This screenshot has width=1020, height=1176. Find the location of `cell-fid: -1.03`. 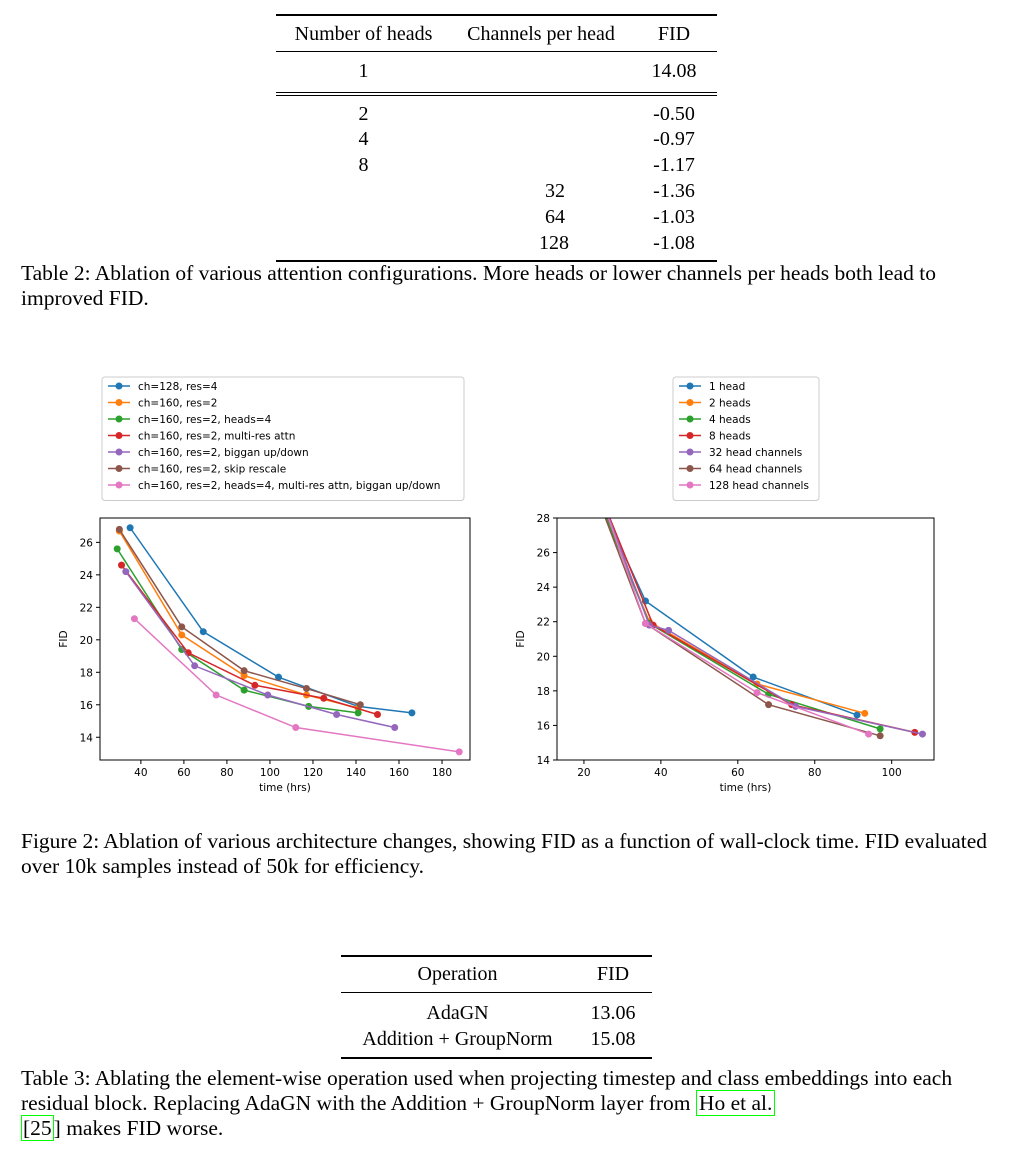

cell-fid: -1.03 is located at coordinates (674, 217).